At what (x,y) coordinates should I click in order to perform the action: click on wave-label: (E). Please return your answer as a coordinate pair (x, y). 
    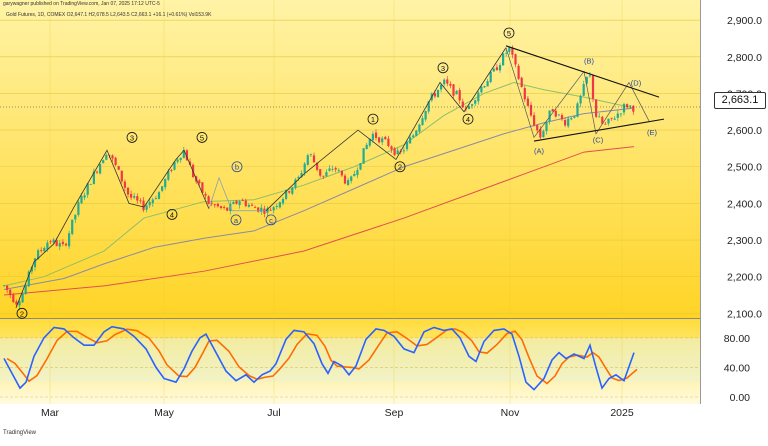
    Looking at the image, I should click on (652, 132).